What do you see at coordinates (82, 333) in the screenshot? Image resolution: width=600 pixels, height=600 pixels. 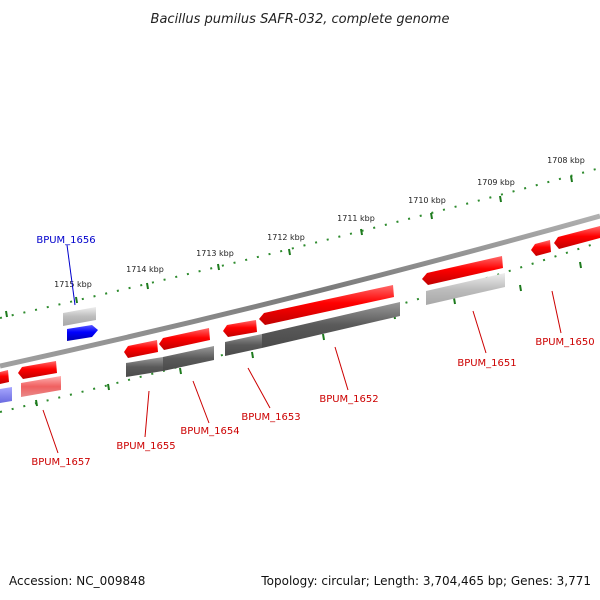 I see `gene-bpum-1656-outer` at bounding box center [82, 333].